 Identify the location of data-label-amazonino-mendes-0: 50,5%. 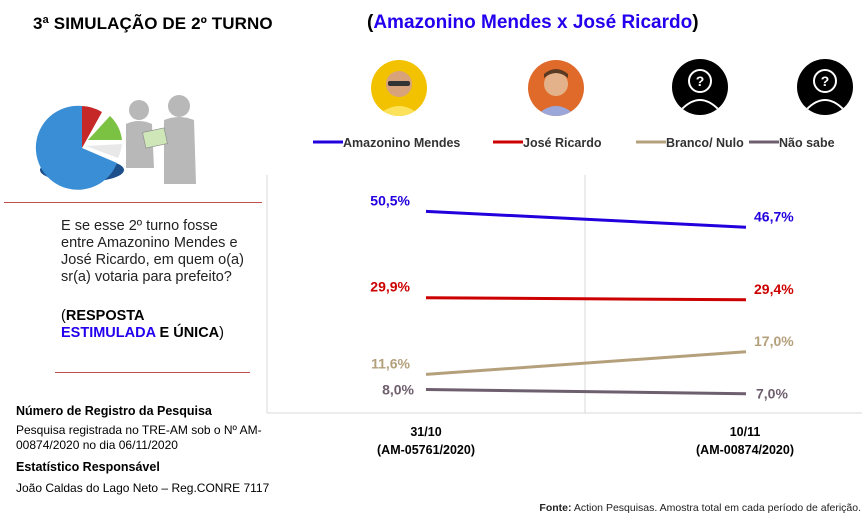
(390, 200).